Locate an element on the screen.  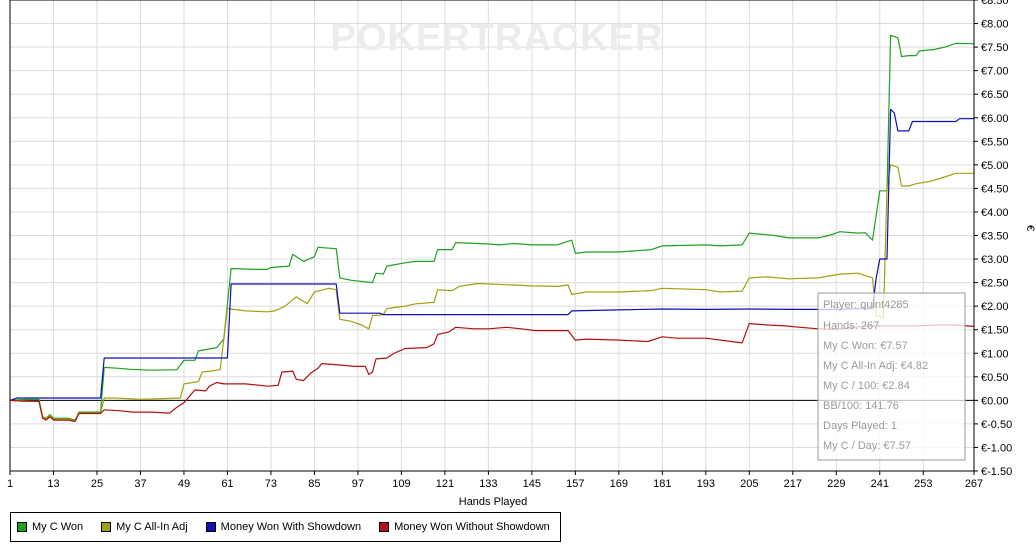
x-tick-label: 1 is located at coordinates (10, 484).